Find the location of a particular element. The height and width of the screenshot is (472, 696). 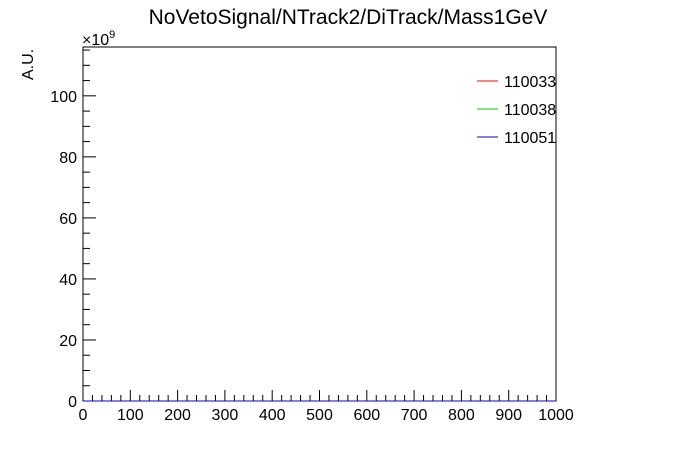

x-tick-label: 900 is located at coordinates (508, 415).